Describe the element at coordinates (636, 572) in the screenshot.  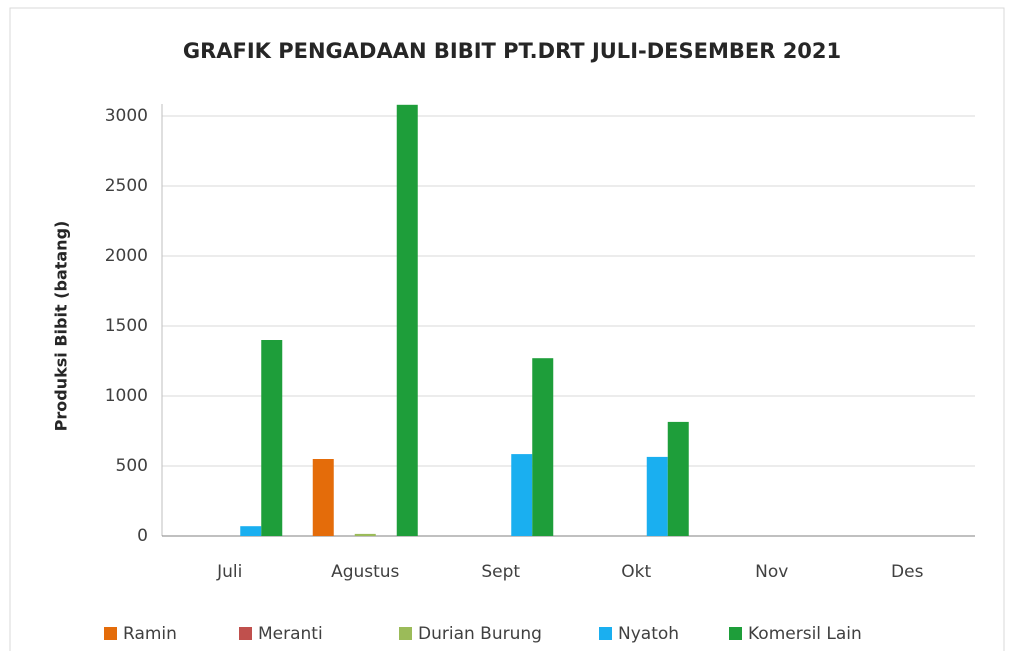
I see `x-tick-label: Okt` at that location.